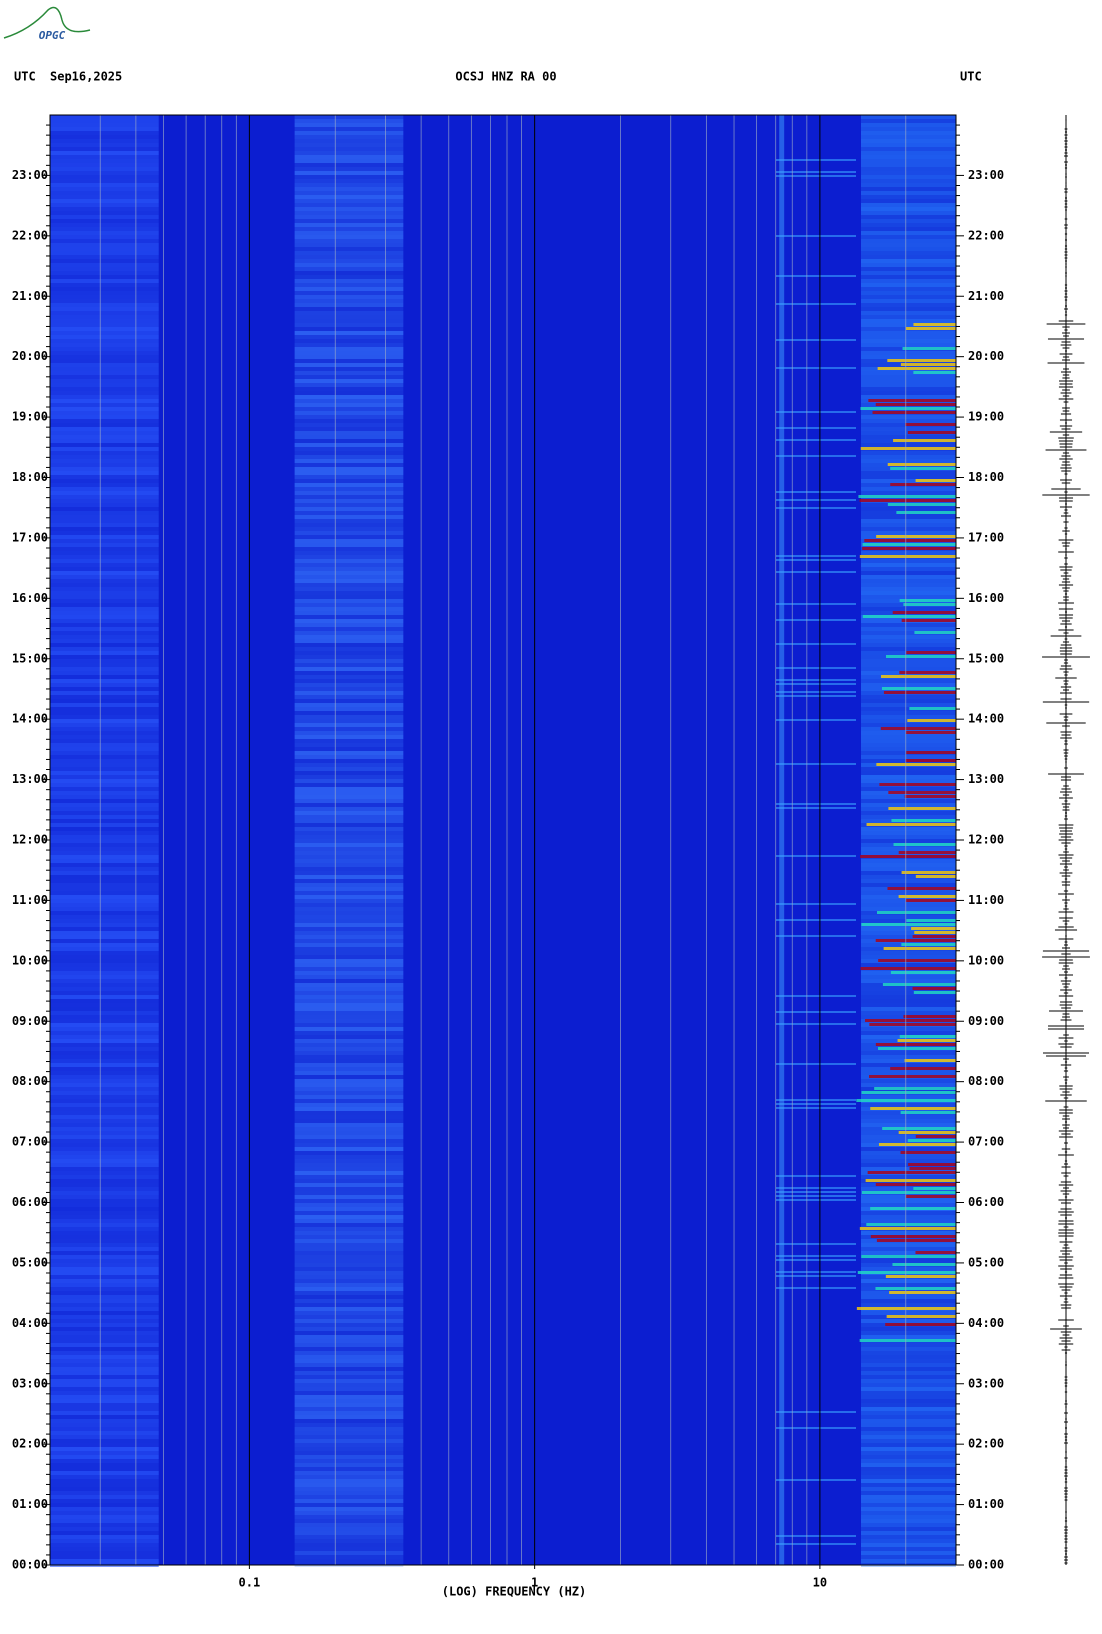  What do you see at coordinates (30, 235) in the screenshot?
I see `y-tick-label: 22:00` at bounding box center [30, 235].